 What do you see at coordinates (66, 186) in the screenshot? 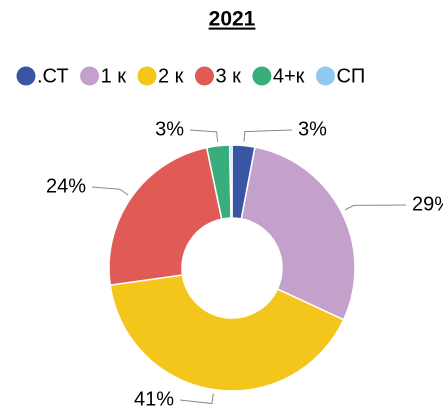
I see `data-label: 24%` at bounding box center [66, 186].